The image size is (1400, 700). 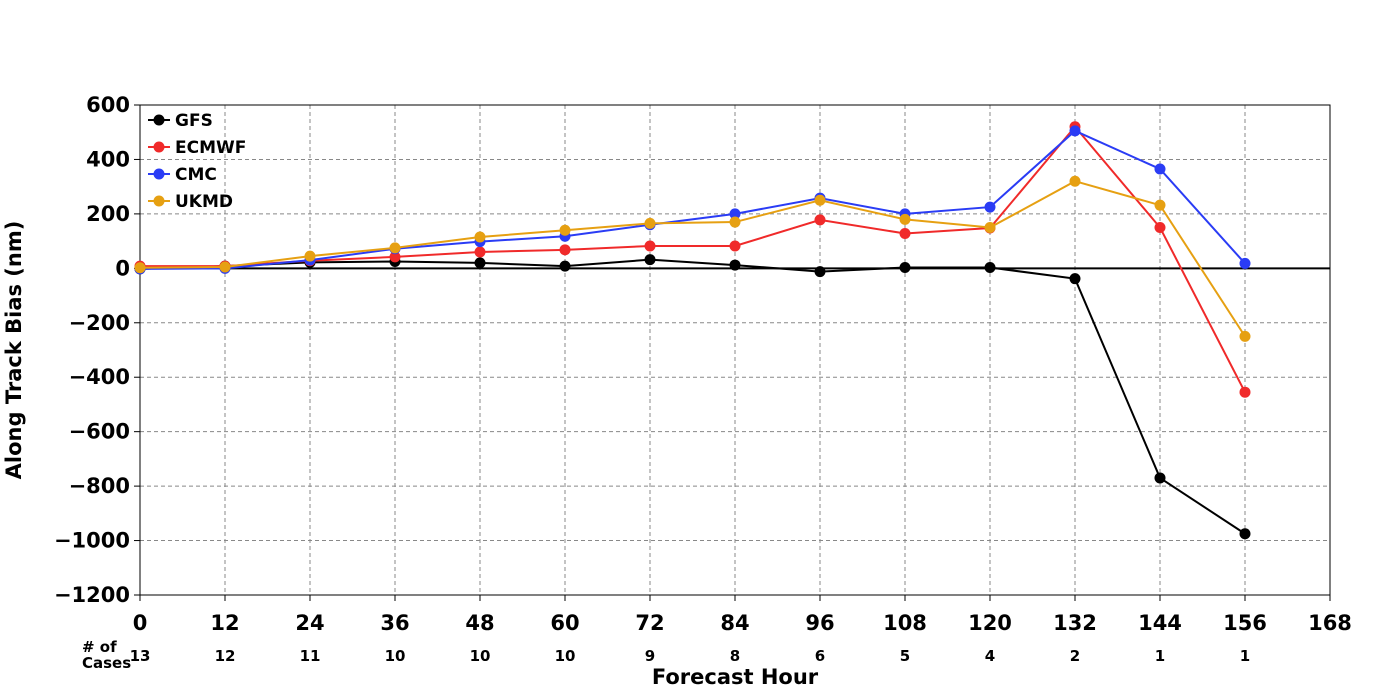 I want to click on case-count: 8, so click(x=735, y=656).